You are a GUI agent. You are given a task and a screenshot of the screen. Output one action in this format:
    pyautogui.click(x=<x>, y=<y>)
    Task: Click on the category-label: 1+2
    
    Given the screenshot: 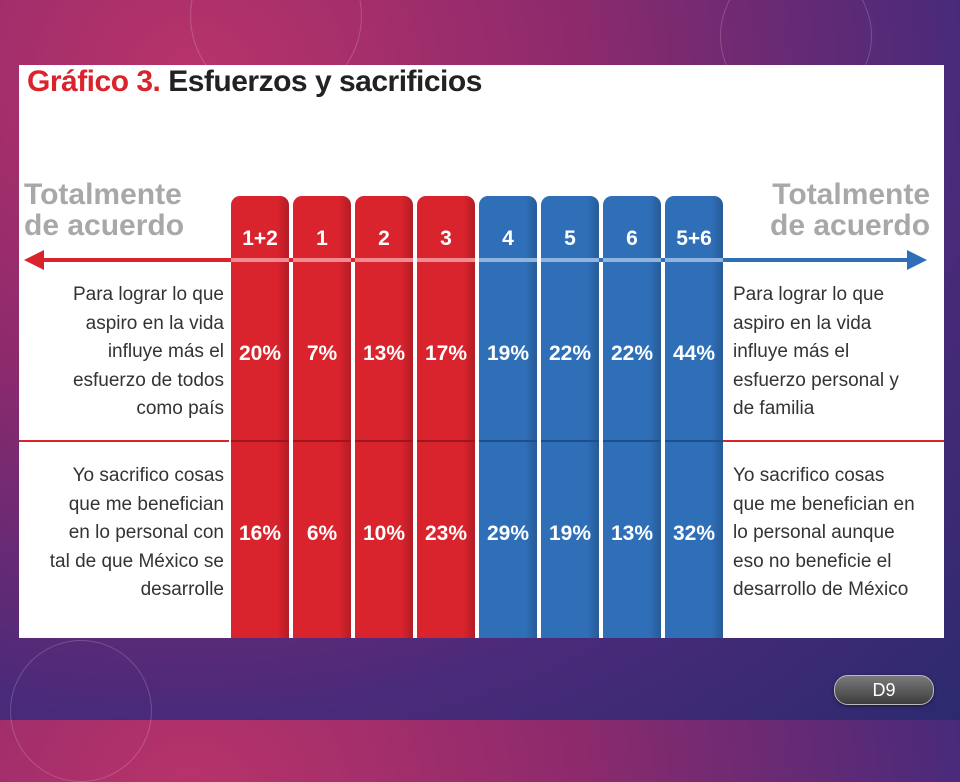 What is the action you would take?
    pyautogui.click(x=260, y=238)
    